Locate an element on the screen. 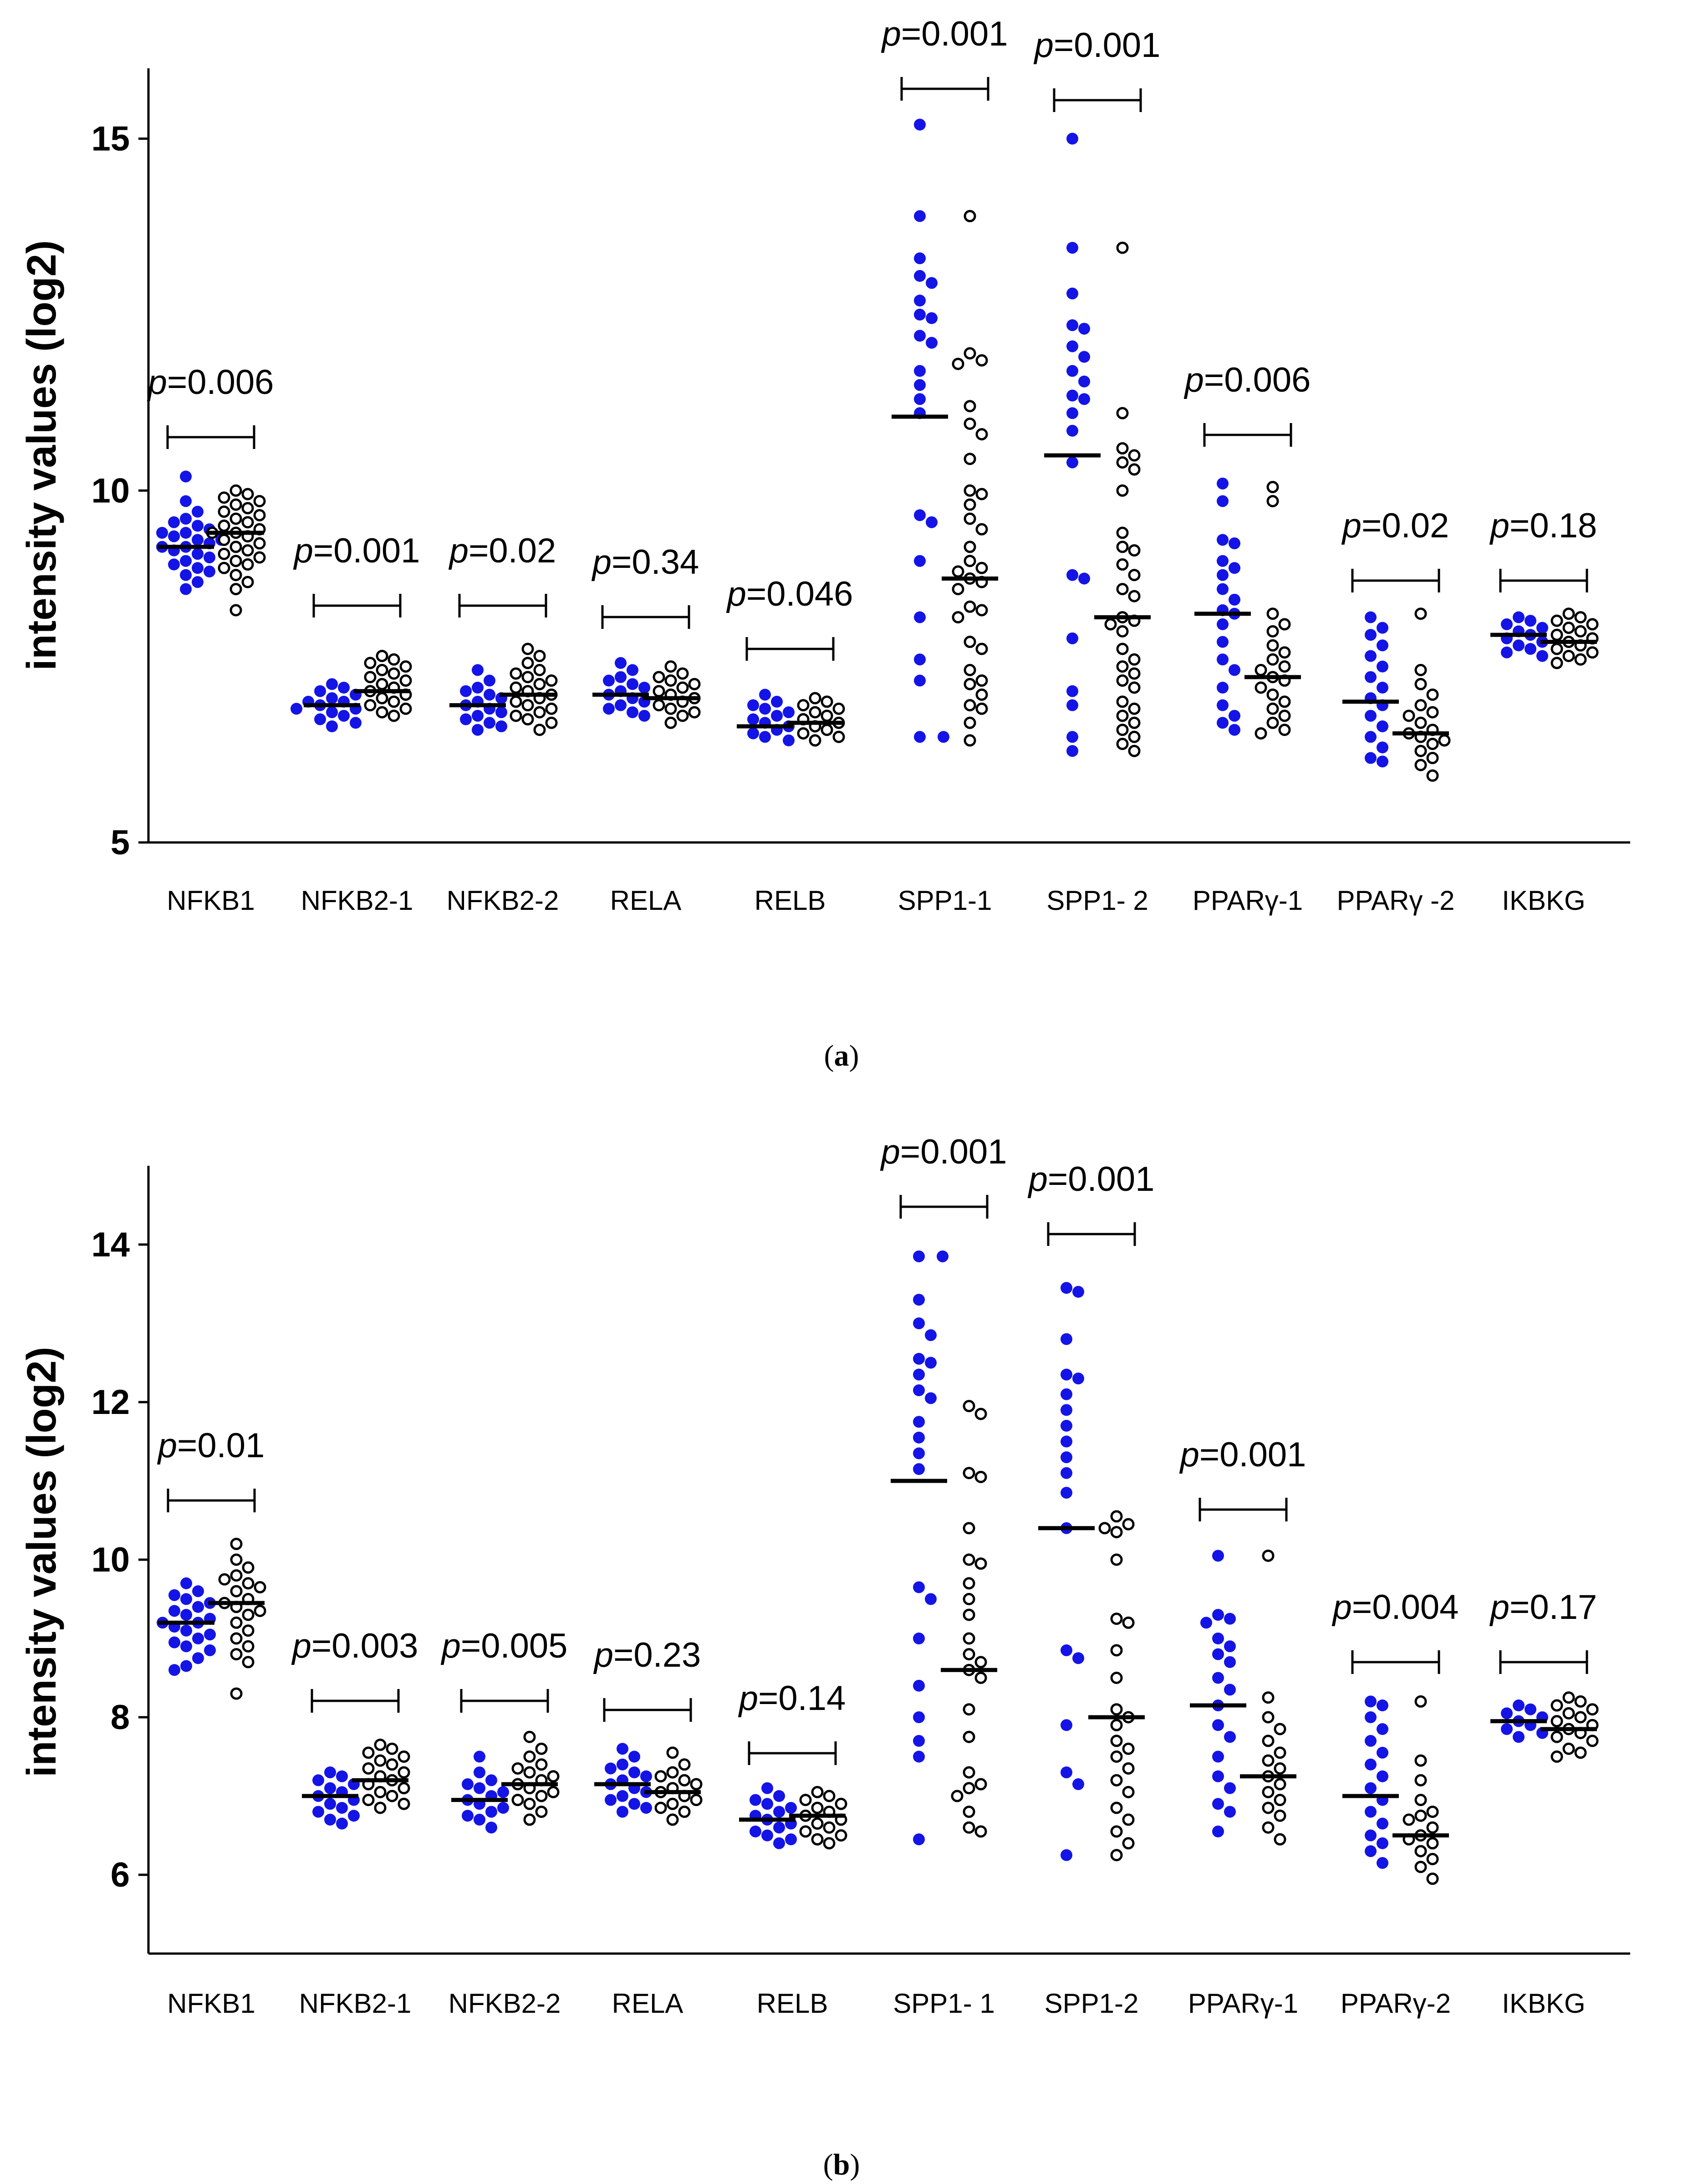 The width and height of the screenshot is (1683, 2184). p-value: =0.02 is located at coordinates (512, 551).